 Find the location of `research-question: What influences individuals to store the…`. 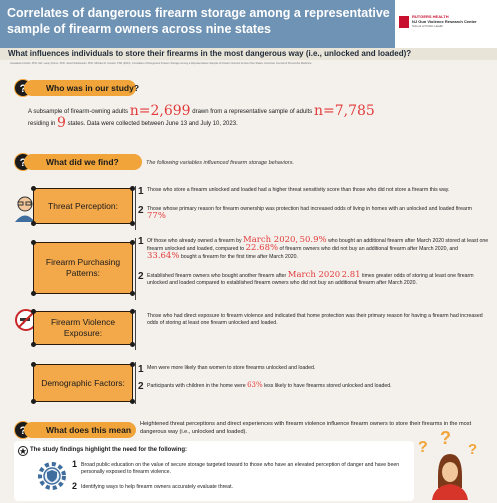

research-question: What influences individuals to store the… is located at coordinates (248, 54).